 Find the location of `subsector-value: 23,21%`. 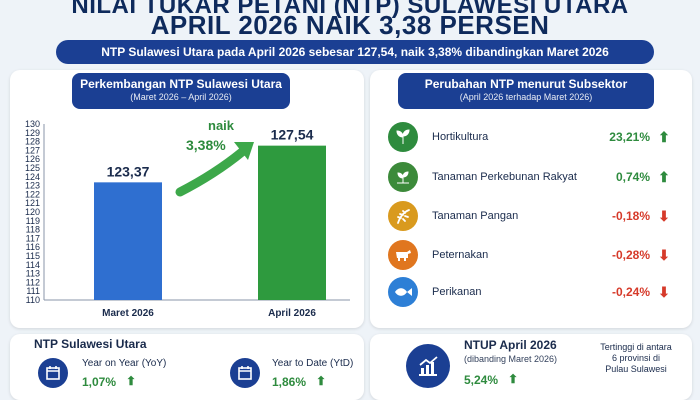

subsector-value: 23,21% is located at coordinates (629, 137).